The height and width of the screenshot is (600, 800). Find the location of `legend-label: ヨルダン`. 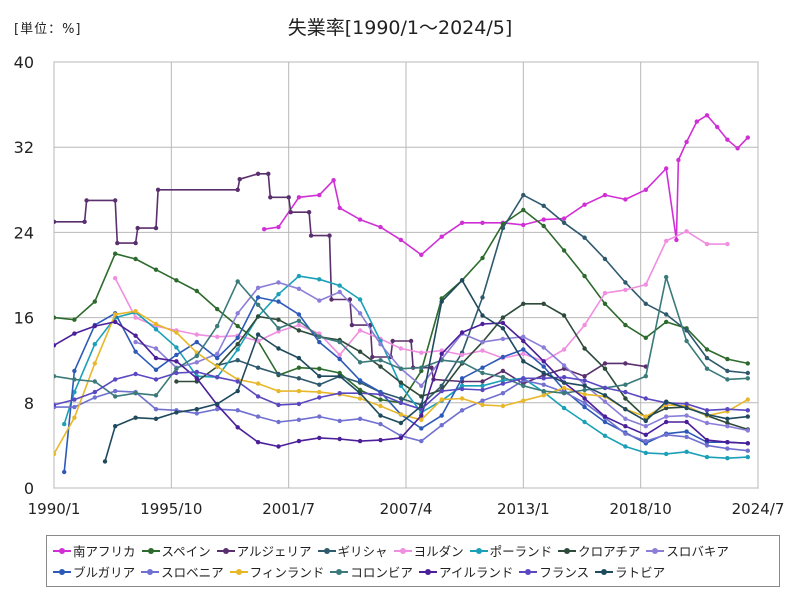

legend-label: ヨルダン is located at coordinates (438, 551).